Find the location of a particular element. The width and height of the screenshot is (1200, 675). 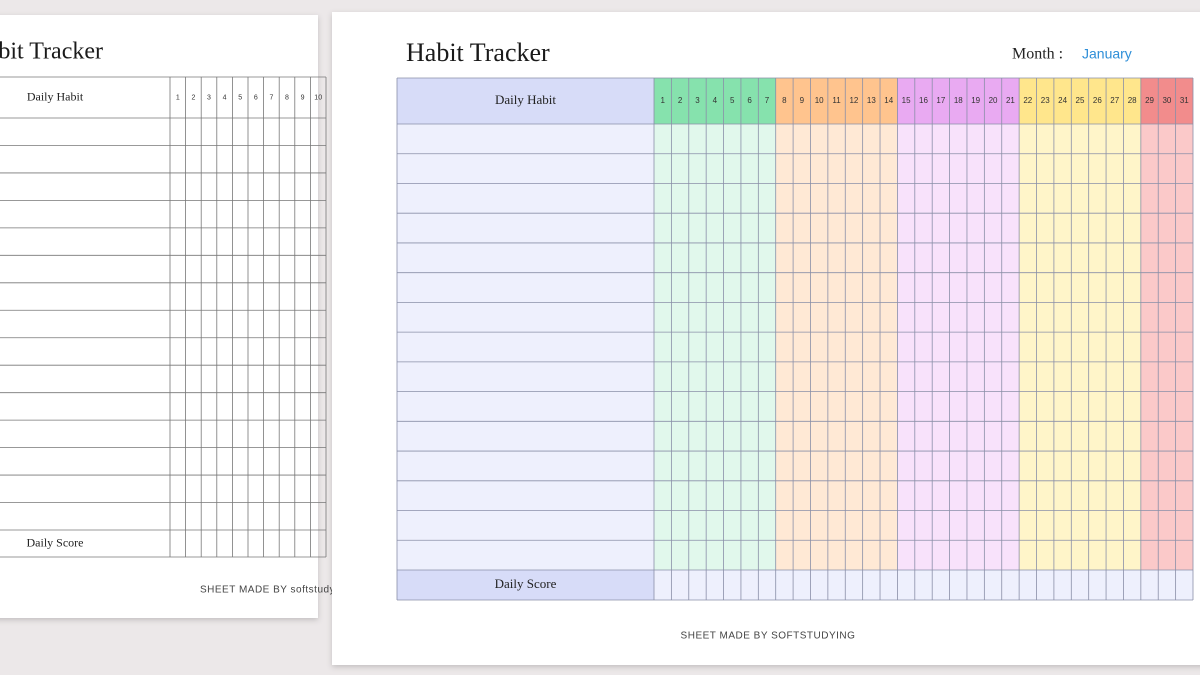

day-number: 13 is located at coordinates (871, 100).